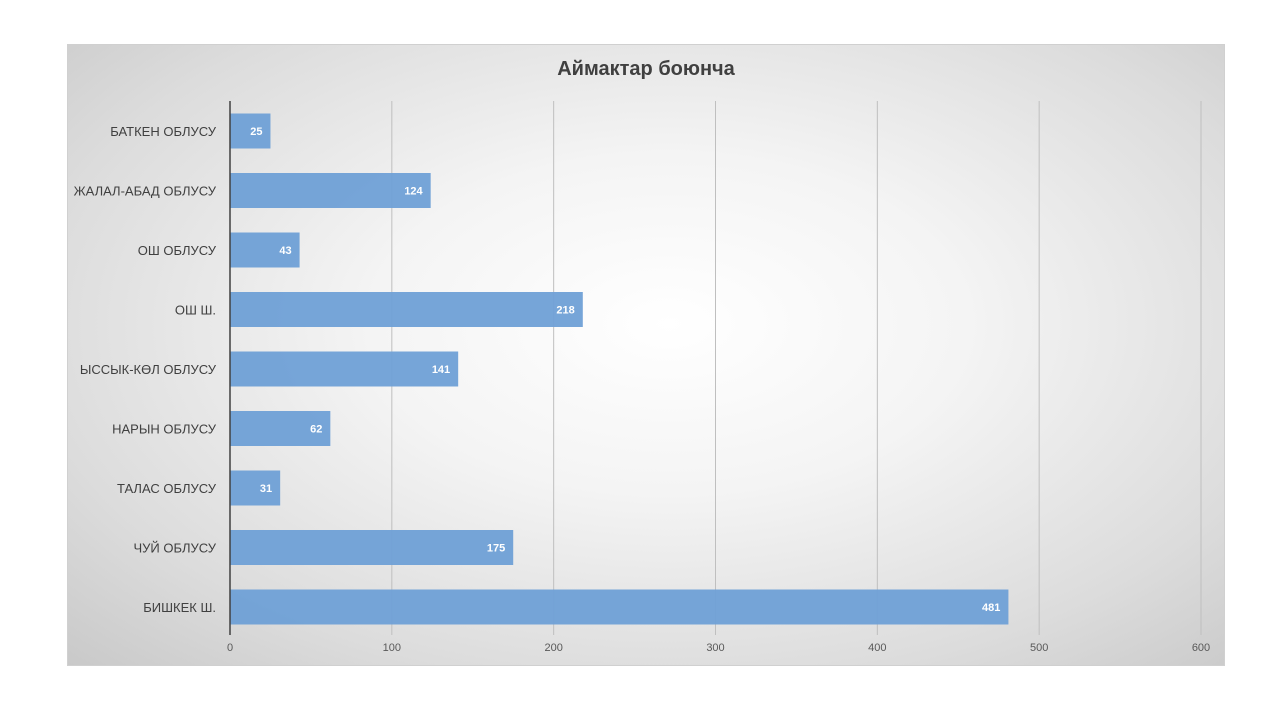 This screenshot has width=1280, height=720. Describe the element at coordinates (496, 549) in the screenshot. I see `data-label: 175` at that location.